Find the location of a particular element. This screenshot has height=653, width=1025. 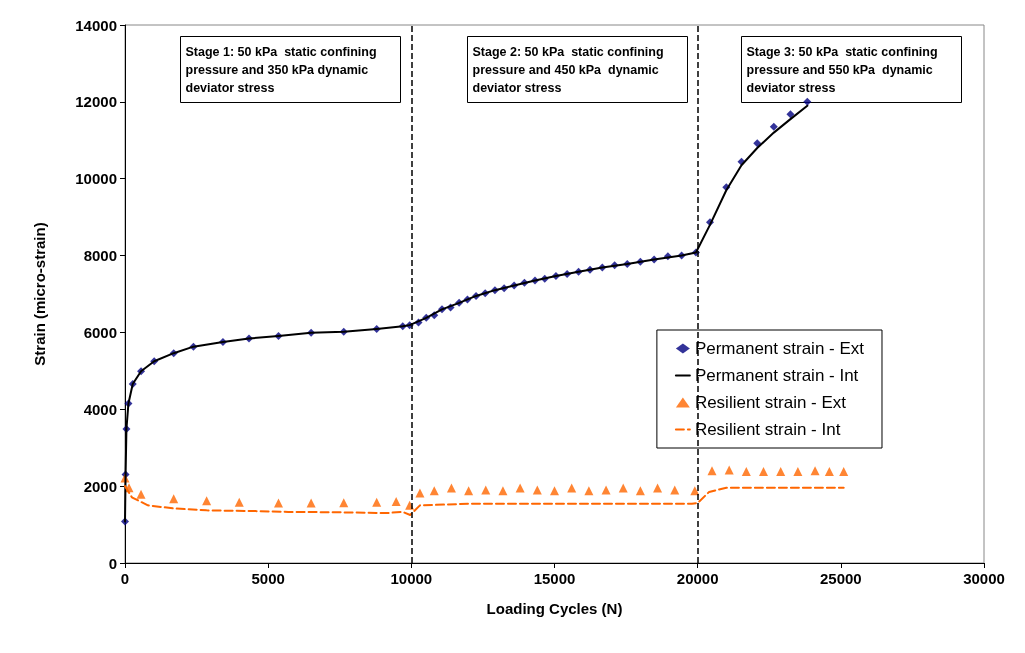

x-tick-label: 25000 is located at coordinates (840, 578).